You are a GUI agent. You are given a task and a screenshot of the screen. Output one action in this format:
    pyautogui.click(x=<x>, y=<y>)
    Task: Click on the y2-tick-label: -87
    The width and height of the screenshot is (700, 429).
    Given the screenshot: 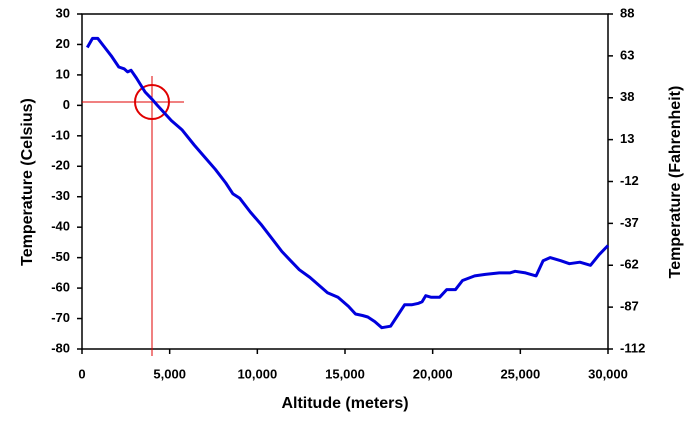 What is the action you would take?
    pyautogui.click(x=629, y=306)
    